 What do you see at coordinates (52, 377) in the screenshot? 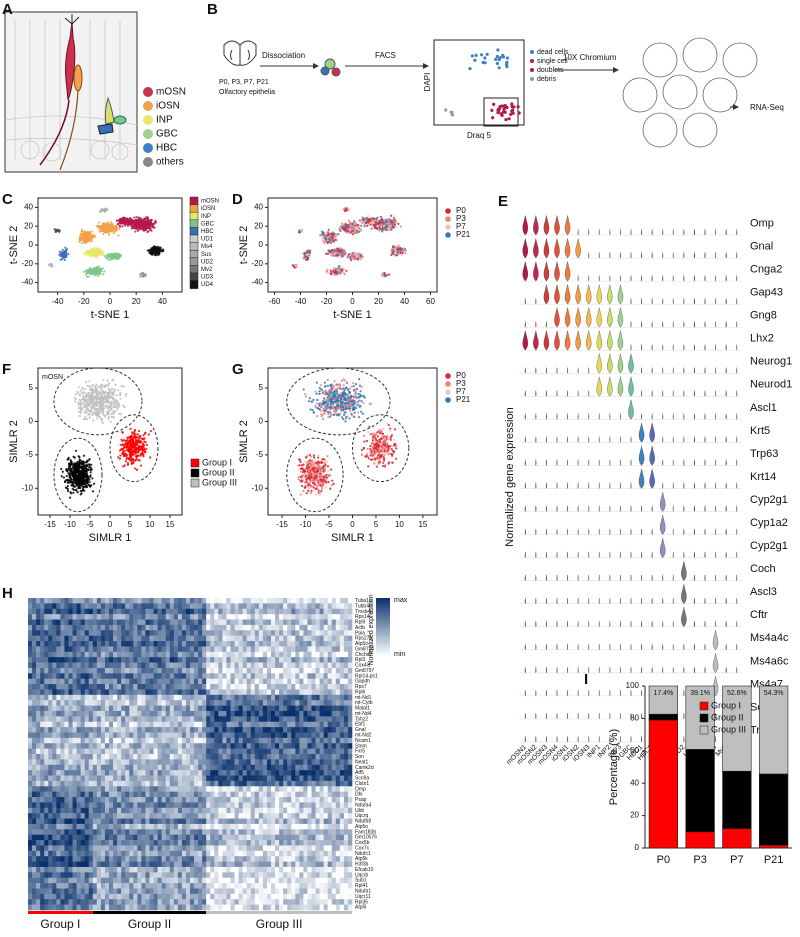
I see `subset-label: mOSN` at bounding box center [52, 377].